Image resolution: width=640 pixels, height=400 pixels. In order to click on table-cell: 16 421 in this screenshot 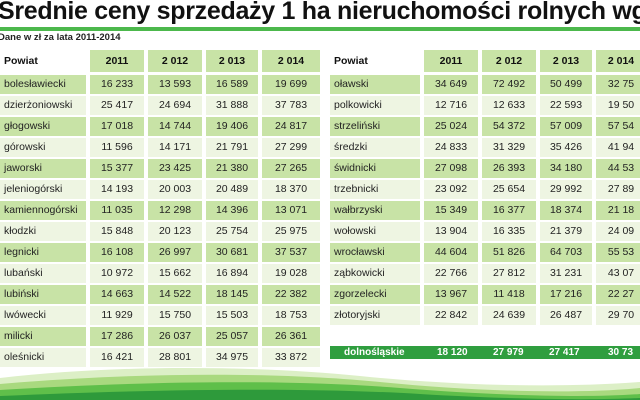, I will do `click(117, 357)`.